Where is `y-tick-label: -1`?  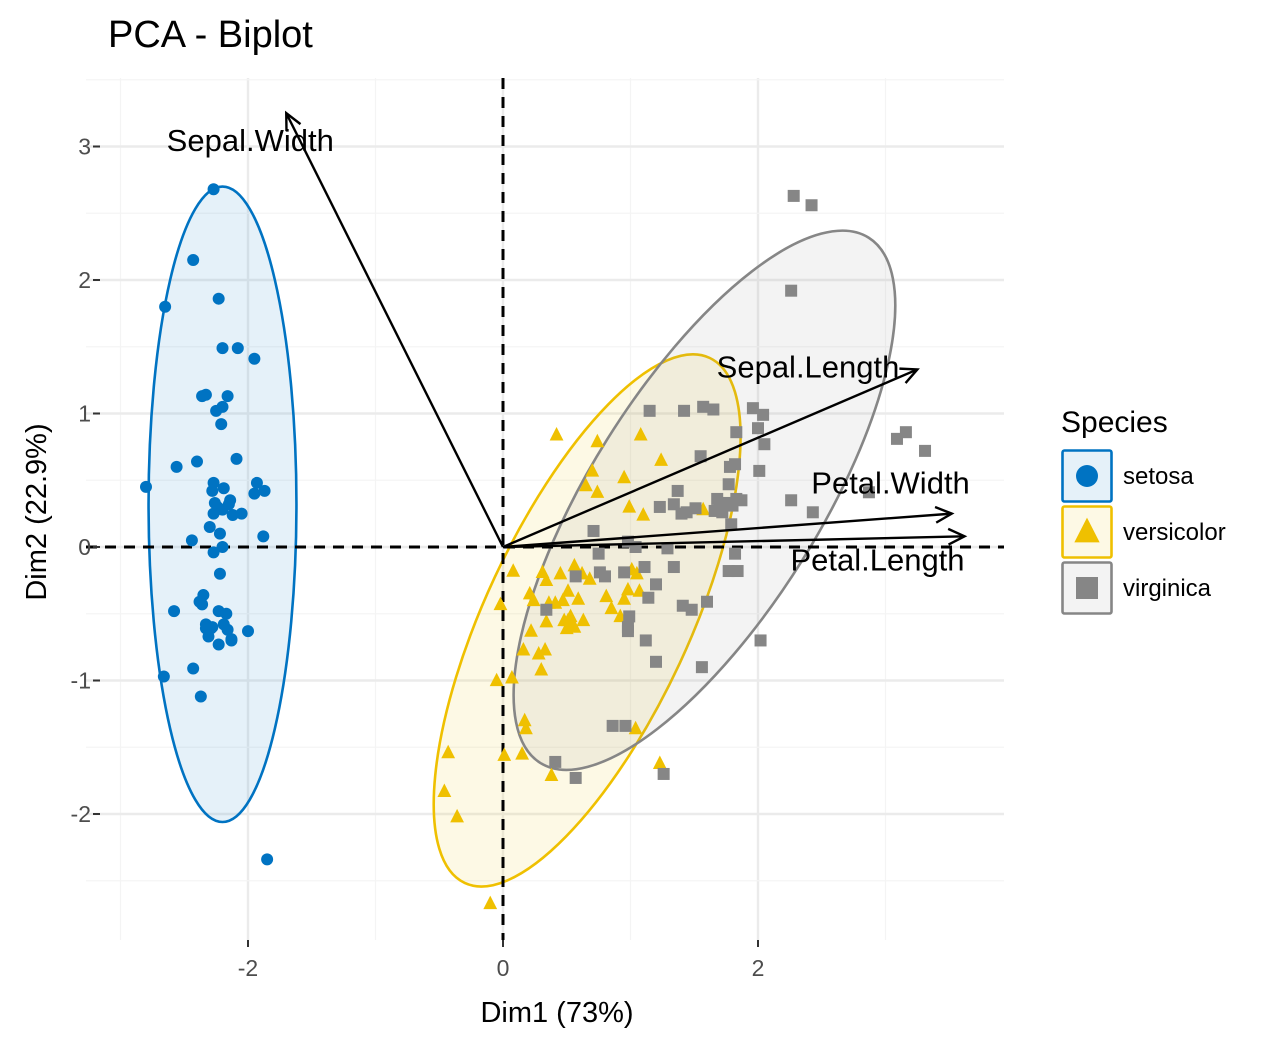 y-tick-label: -1 is located at coordinates (81, 681).